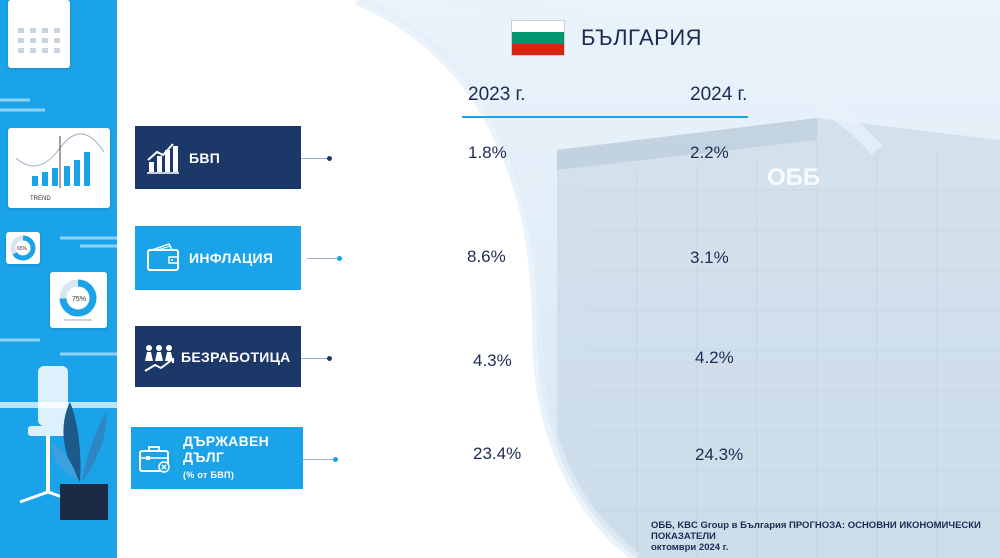 The height and width of the screenshot is (558, 1000). Describe the element at coordinates (316, 358) in the screenshot. I see `indicator-unemployment-connector` at that location.